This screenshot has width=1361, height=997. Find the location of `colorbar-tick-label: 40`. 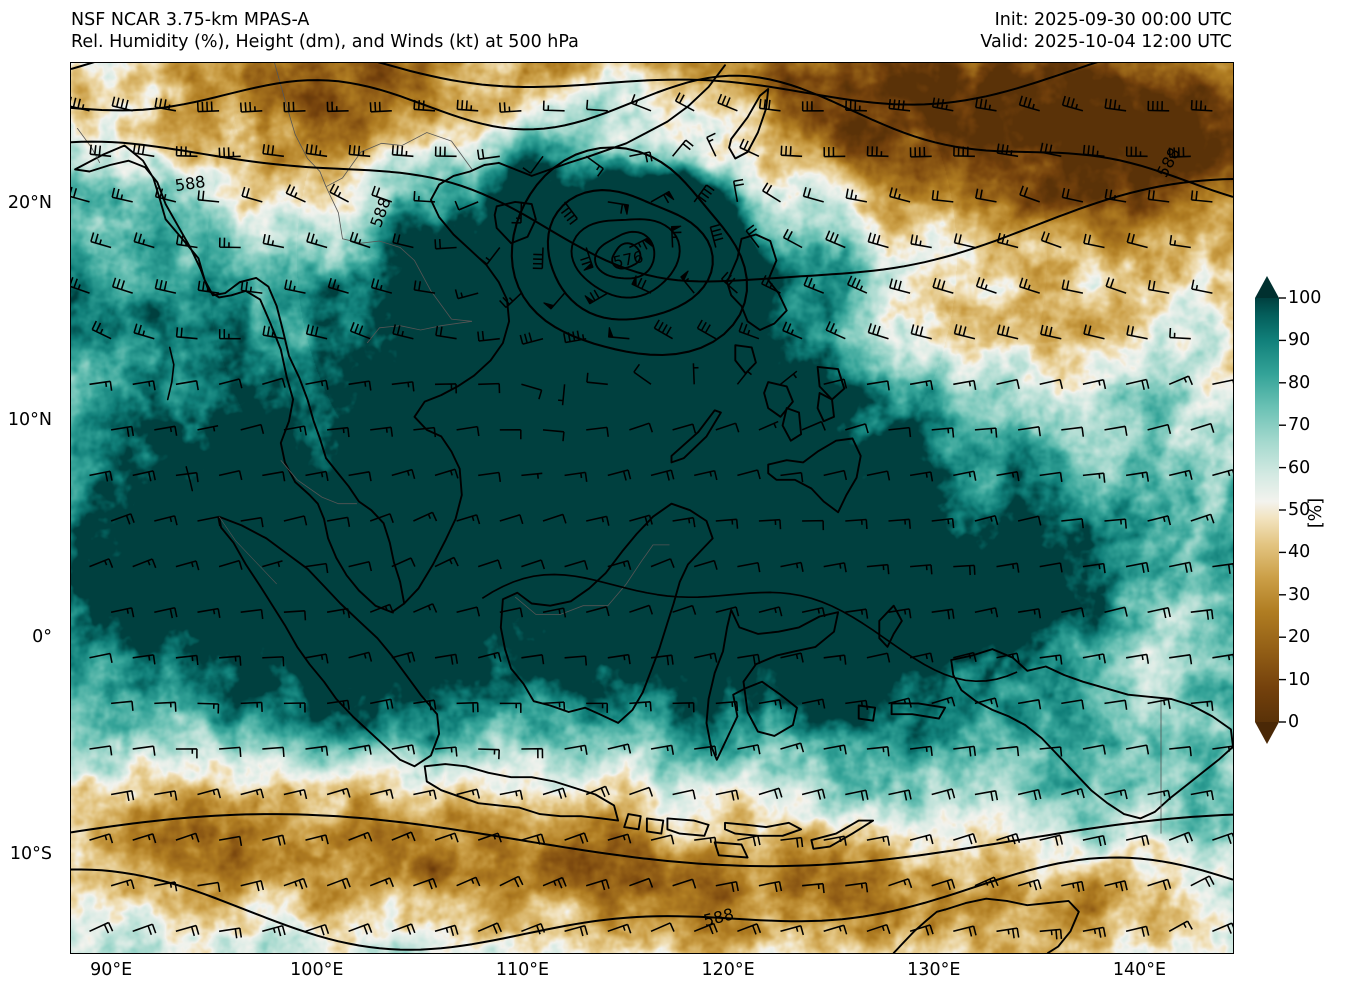

colorbar-tick-label: 40 is located at coordinates (1299, 552).